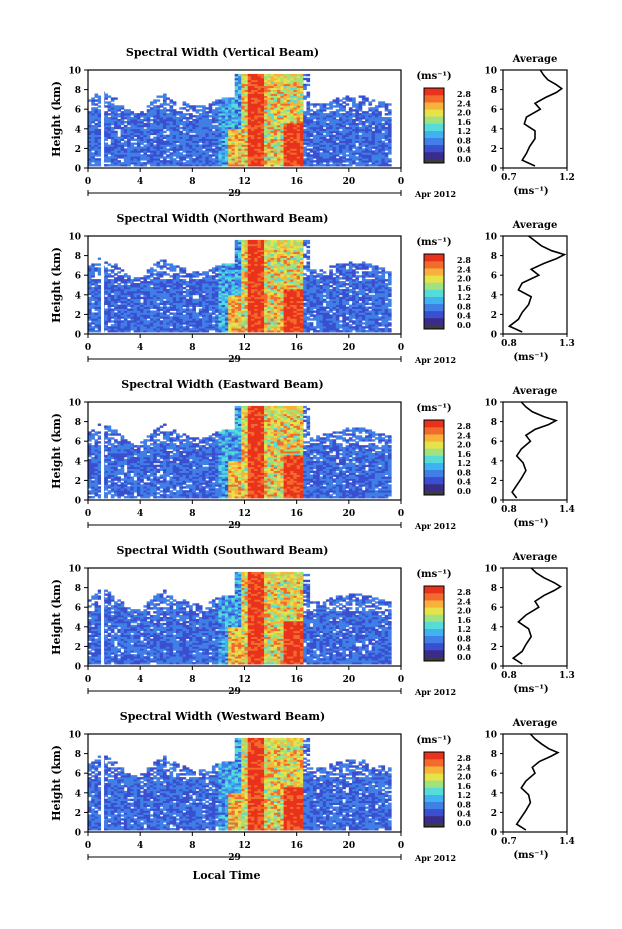 The height and width of the screenshot is (929, 622). What do you see at coordinates (434, 113) in the screenshot?
I see `colorbar-segment` at bounding box center [434, 113].